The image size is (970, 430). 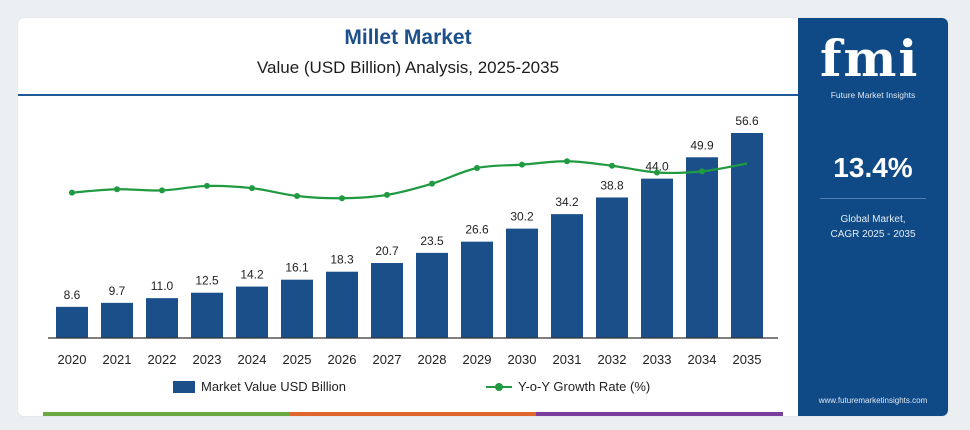 I want to click on growth-point-2020, so click(x=72, y=192).